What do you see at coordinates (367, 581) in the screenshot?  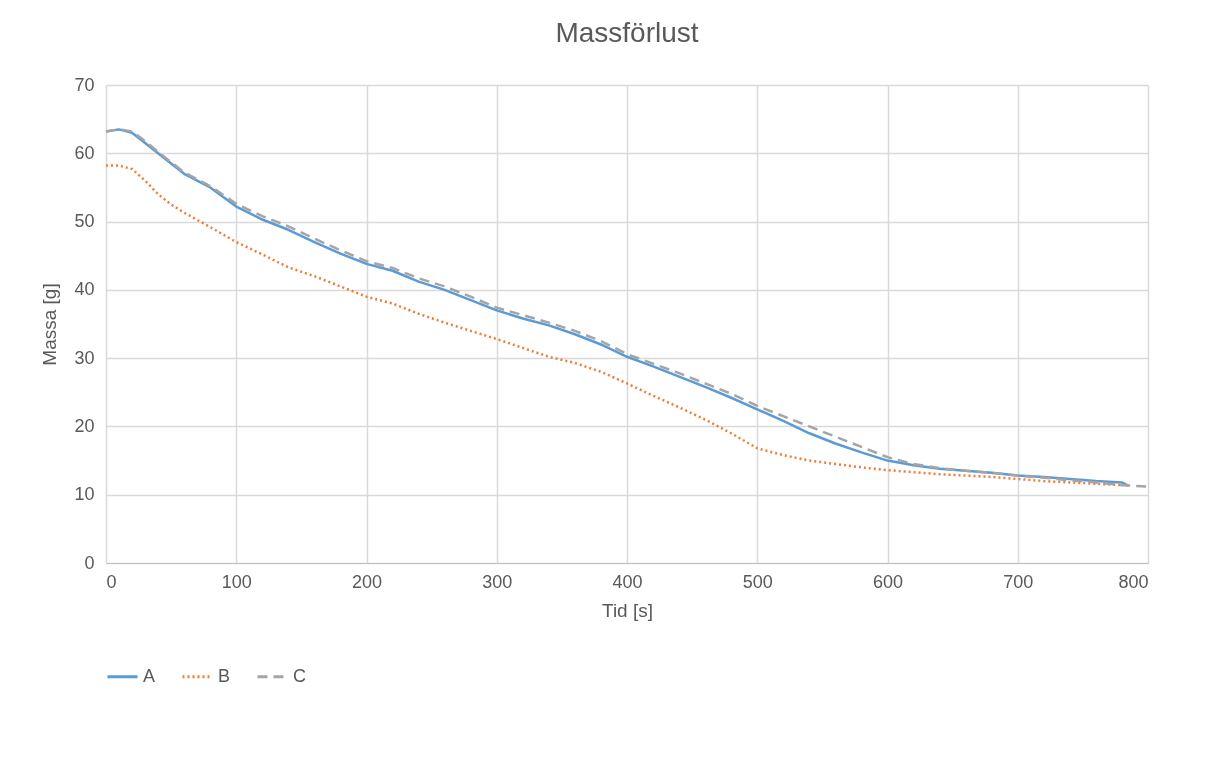 I see `x-tick-label: 200` at bounding box center [367, 581].